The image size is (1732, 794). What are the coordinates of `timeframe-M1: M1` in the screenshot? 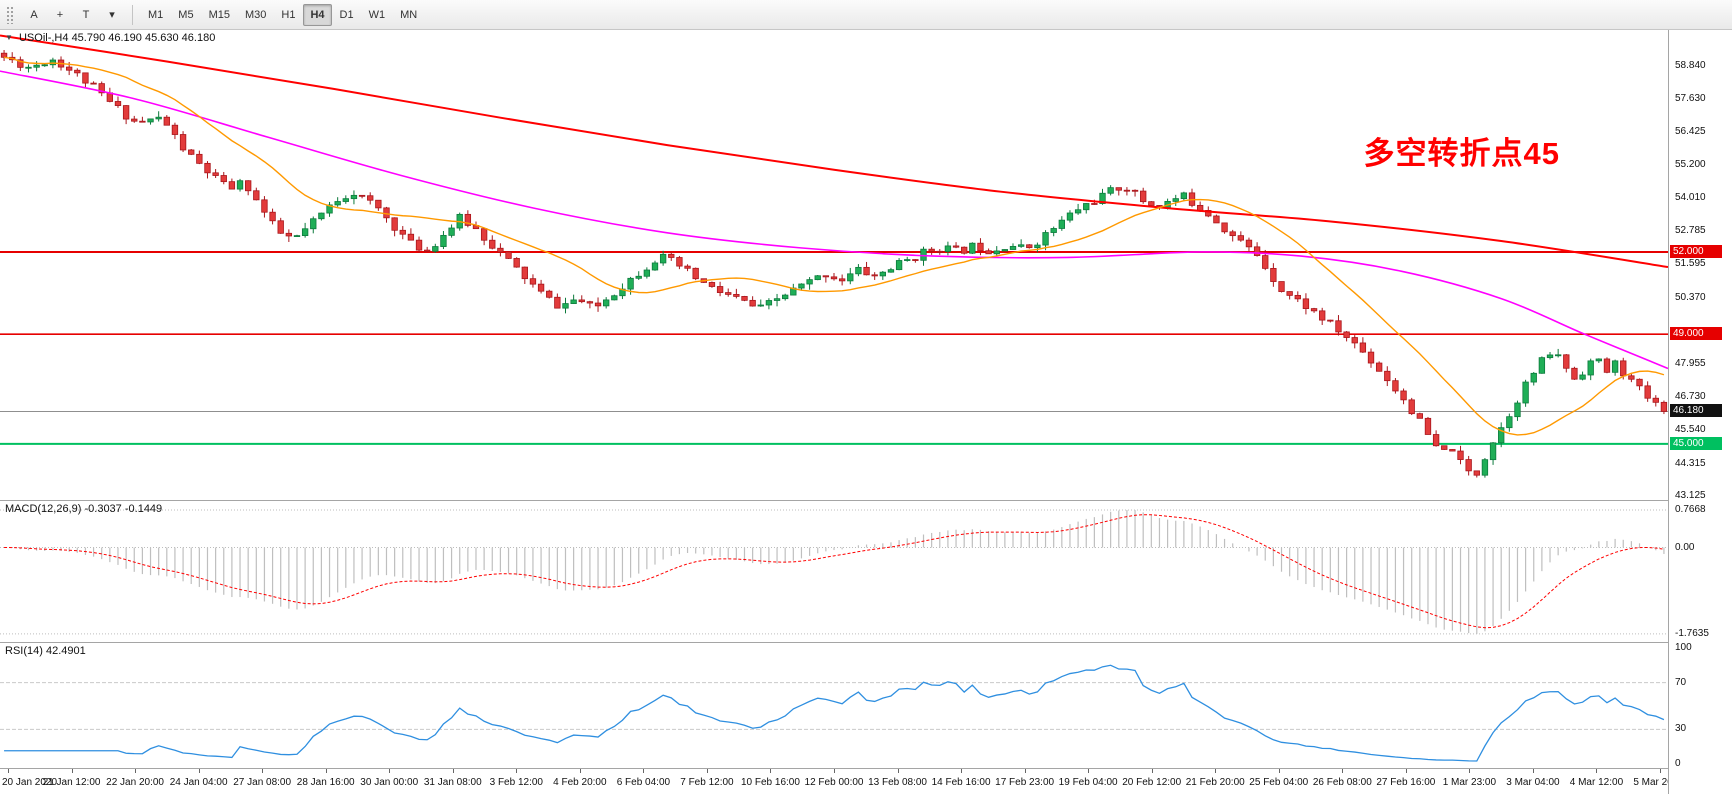 It's located at (155, 15).